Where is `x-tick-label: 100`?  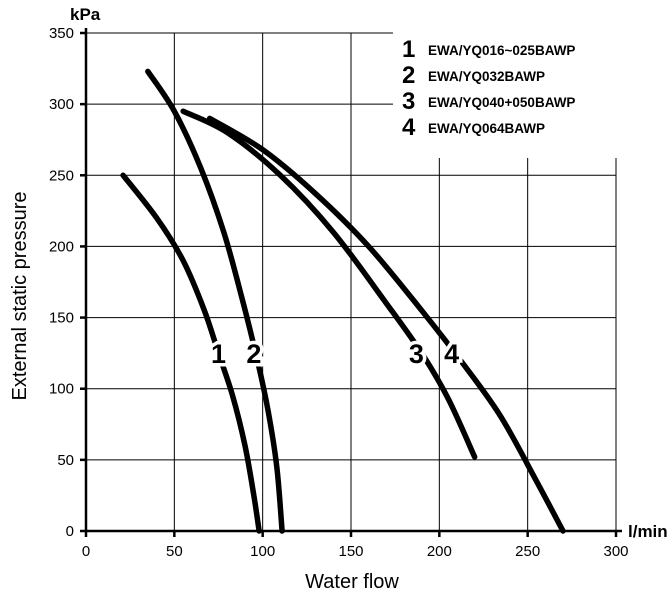 x-tick-label: 100 is located at coordinates (262, 551).